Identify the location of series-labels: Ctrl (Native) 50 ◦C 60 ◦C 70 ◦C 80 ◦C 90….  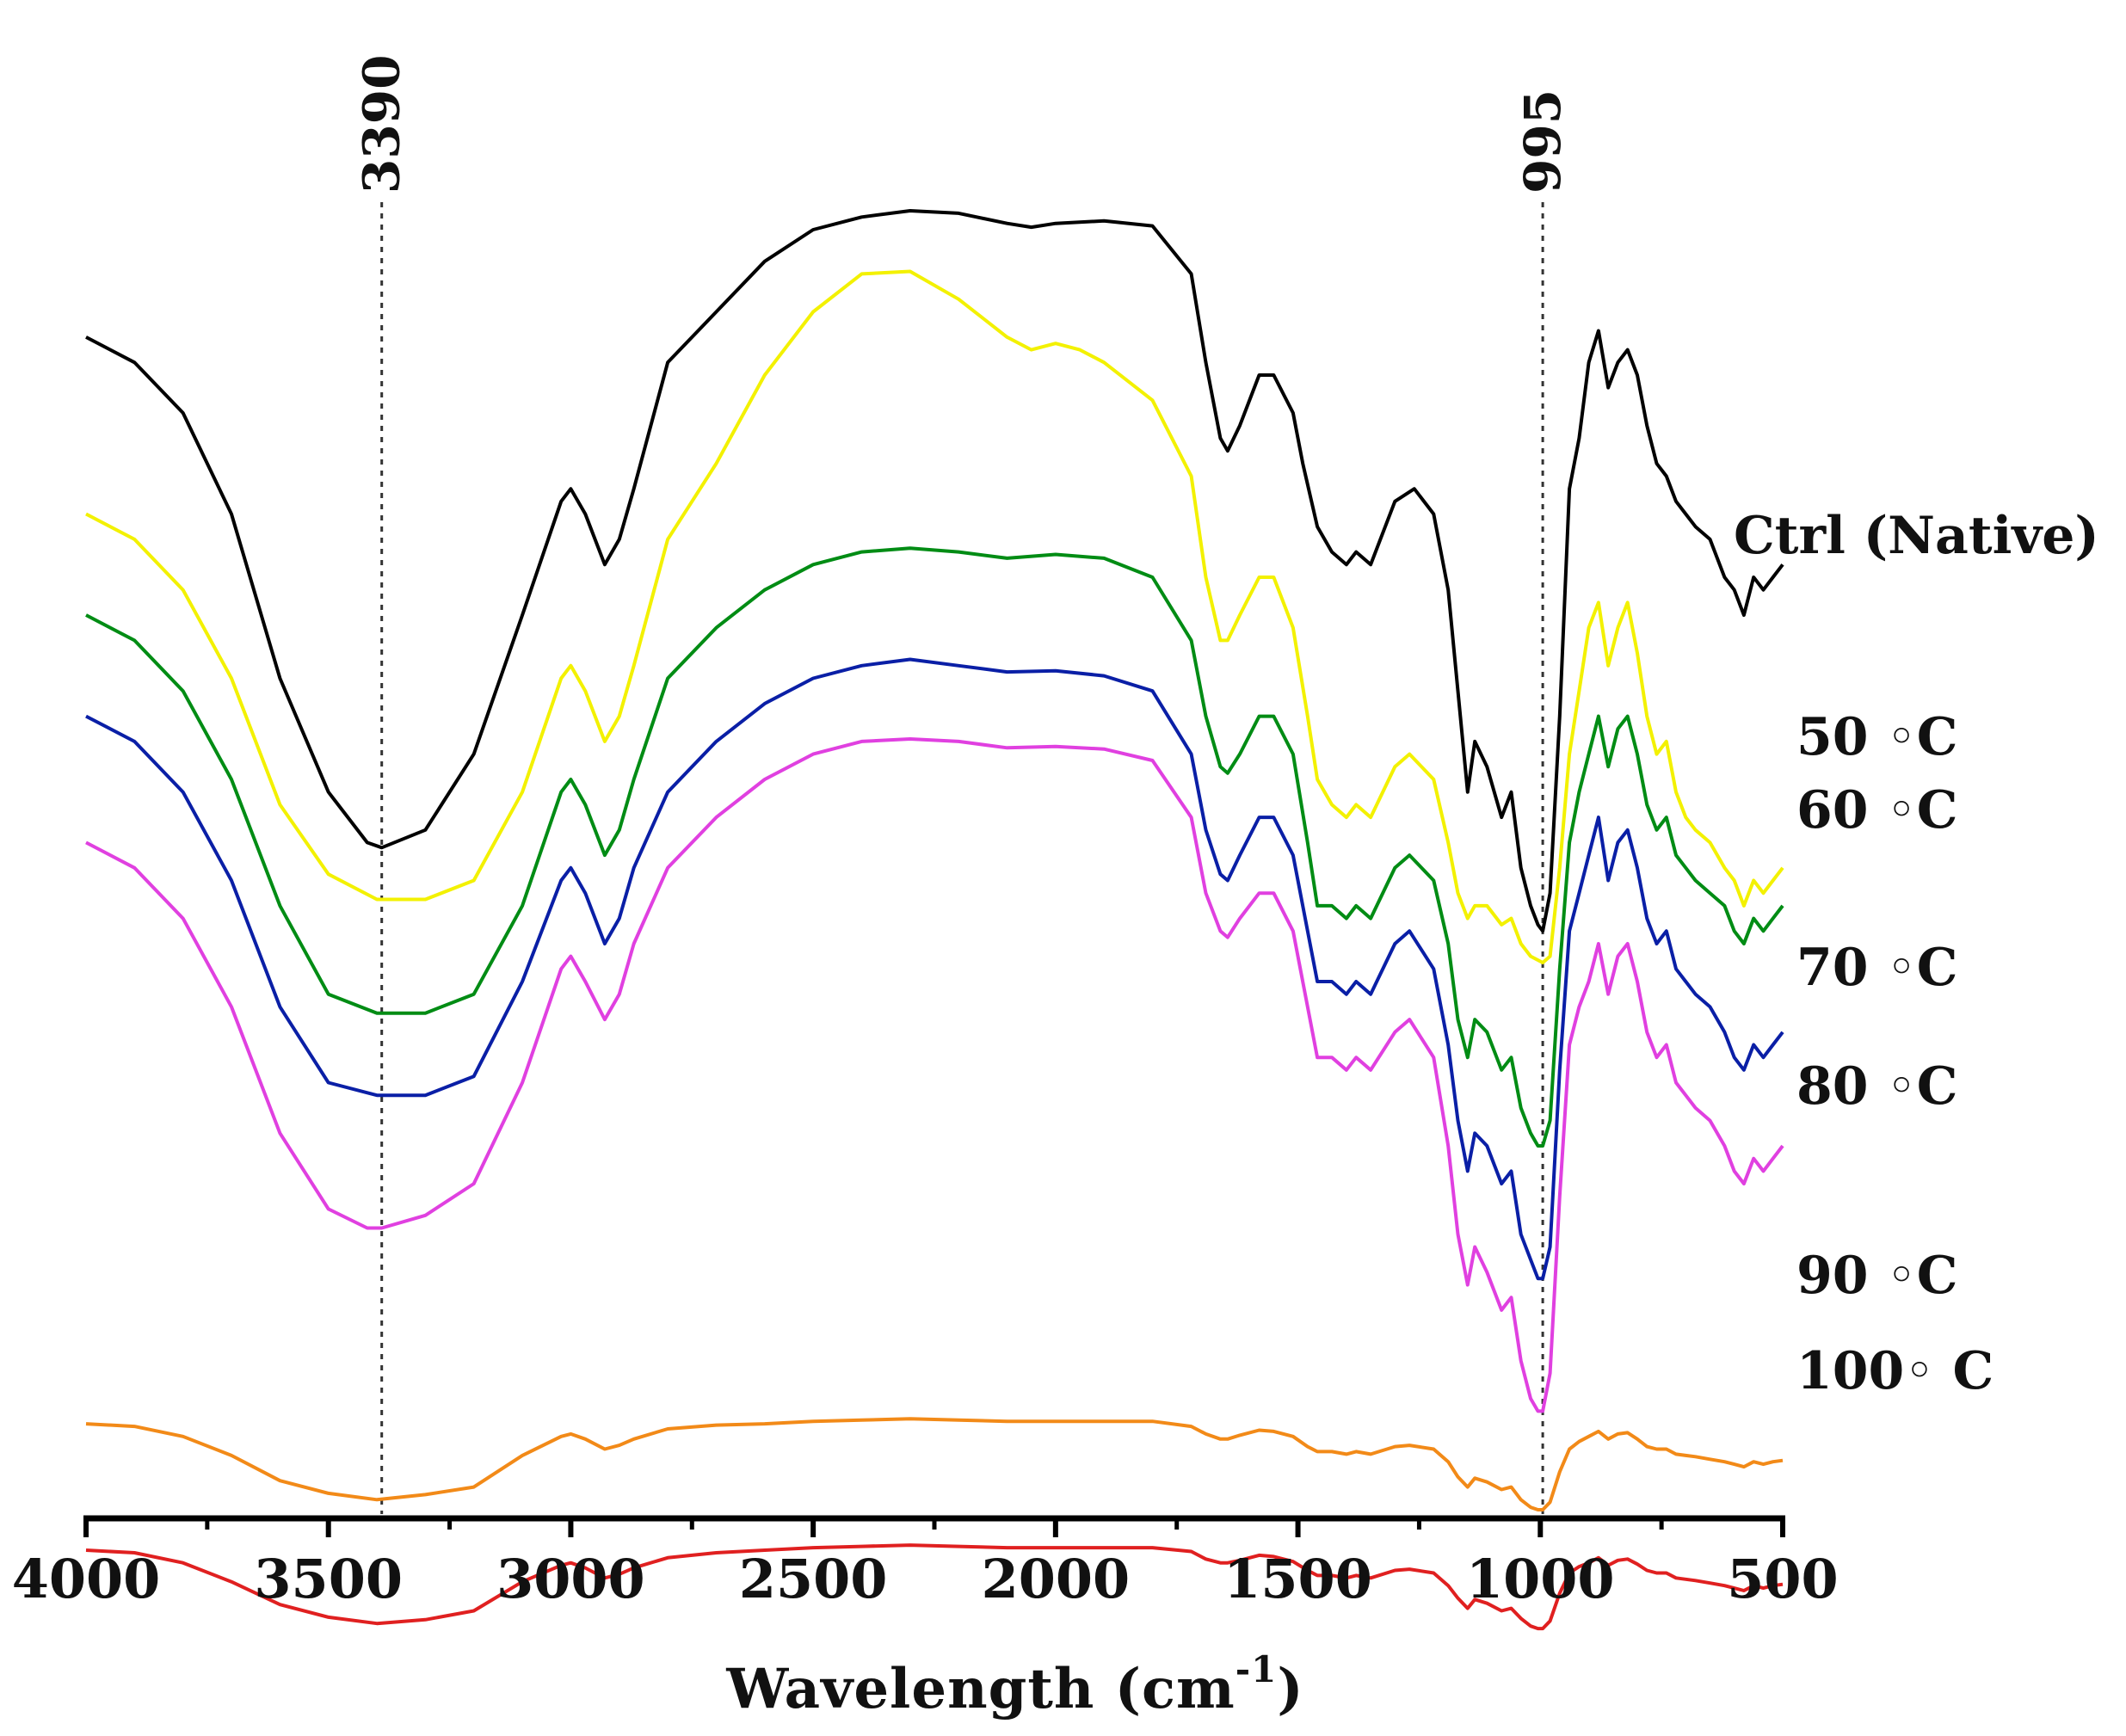
(1916, 953).